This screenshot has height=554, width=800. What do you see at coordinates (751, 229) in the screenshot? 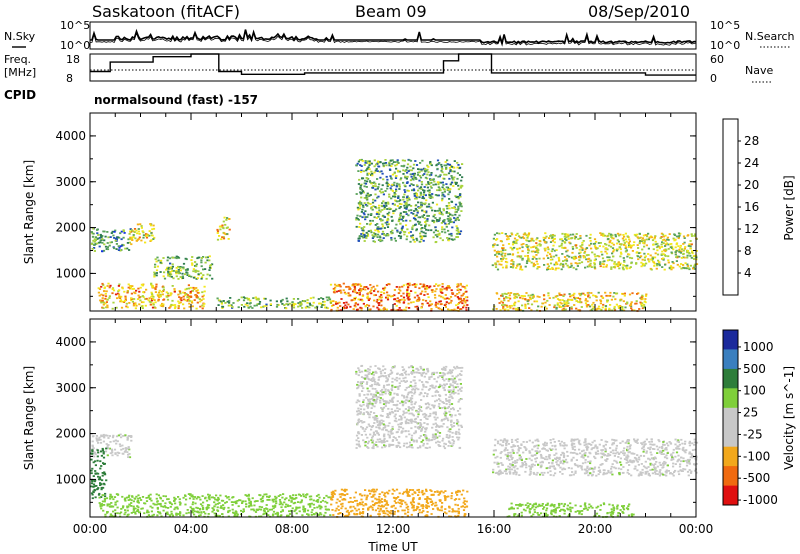
I see `power-colorbar-tick-label: 12` at bounding box center [751, 229].